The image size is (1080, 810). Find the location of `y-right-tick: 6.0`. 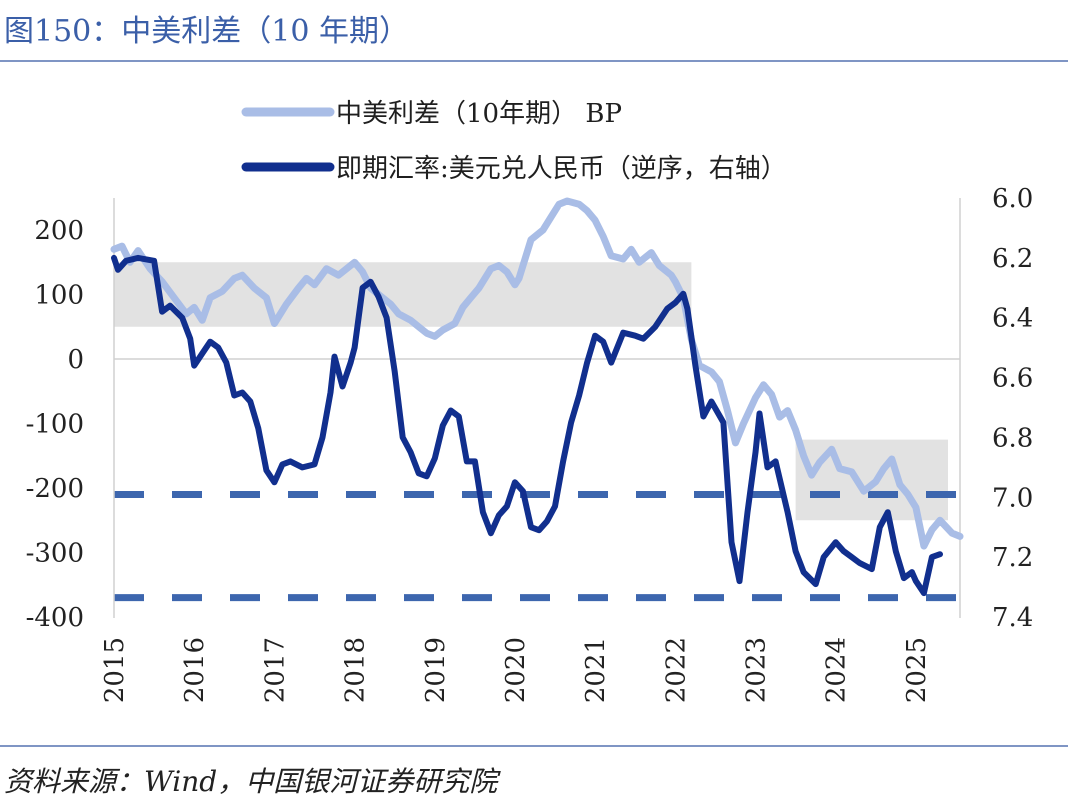

y-right-tick: 6.0 is located at coordinates (1012, 199).